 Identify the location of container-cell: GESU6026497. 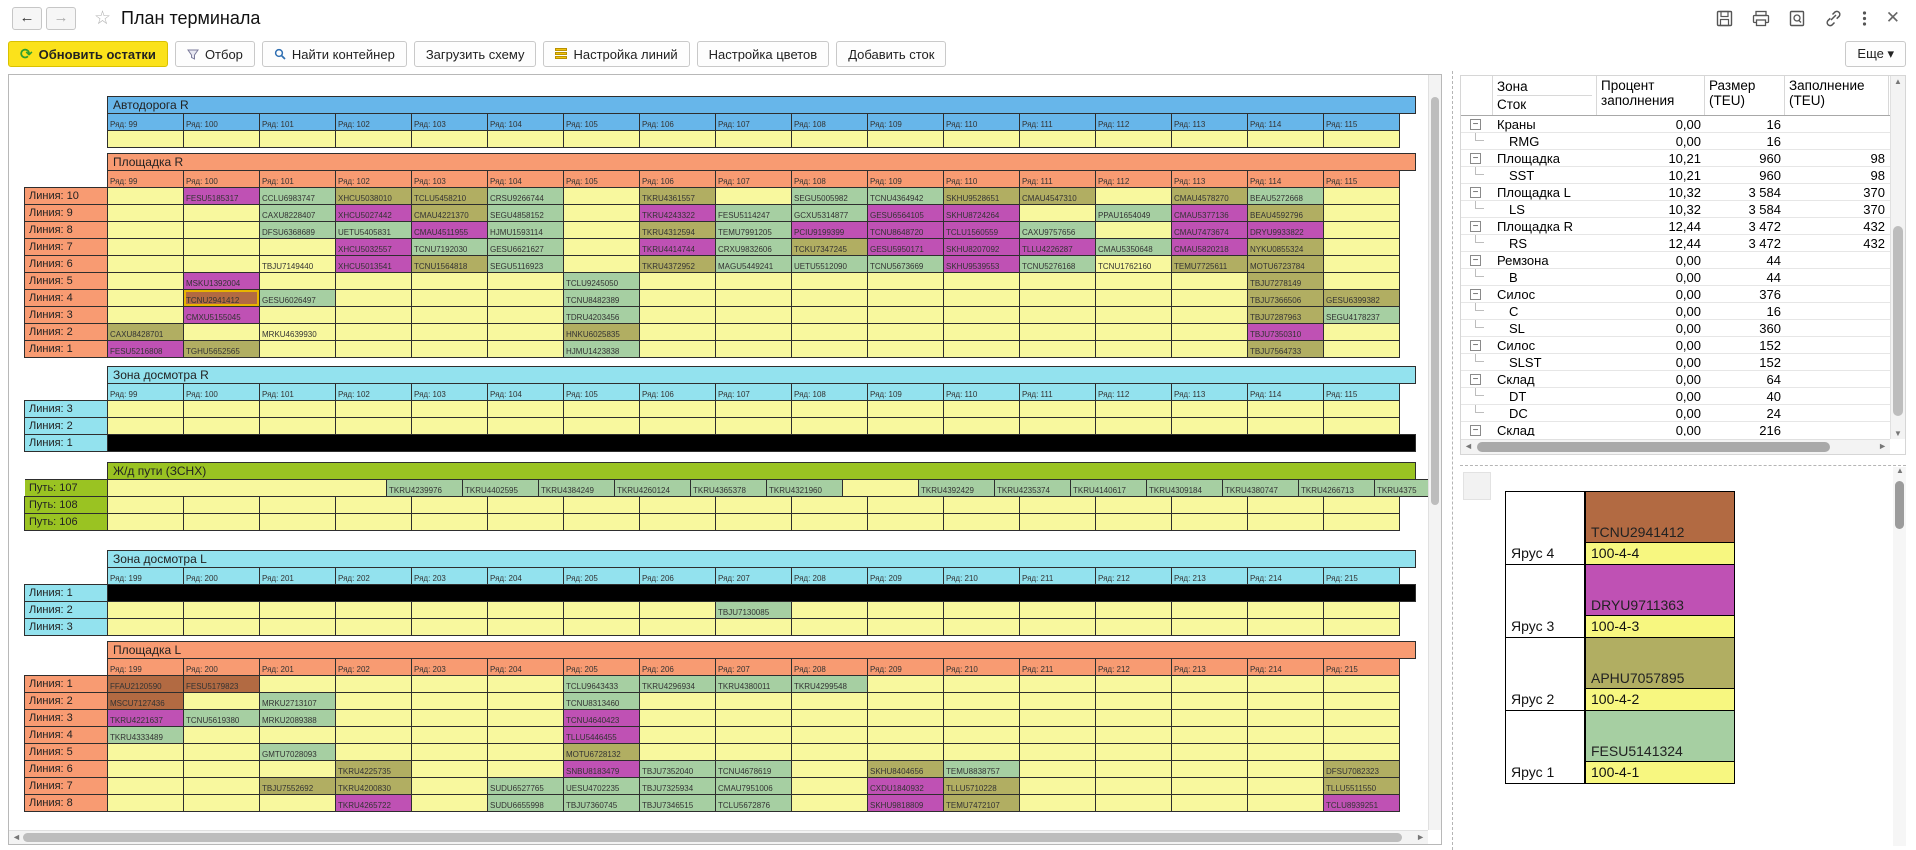
(297, 298).